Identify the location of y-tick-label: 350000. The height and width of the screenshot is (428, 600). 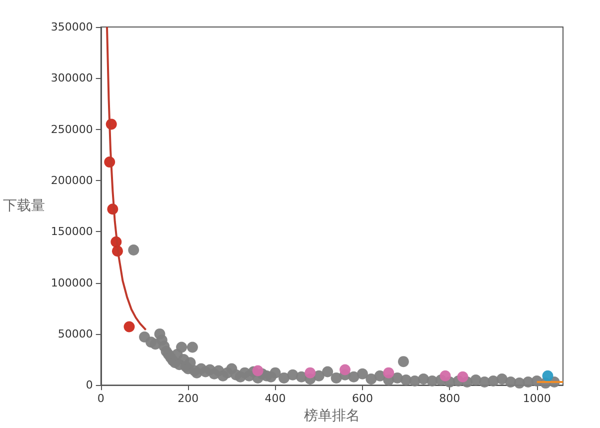
(71, 27).